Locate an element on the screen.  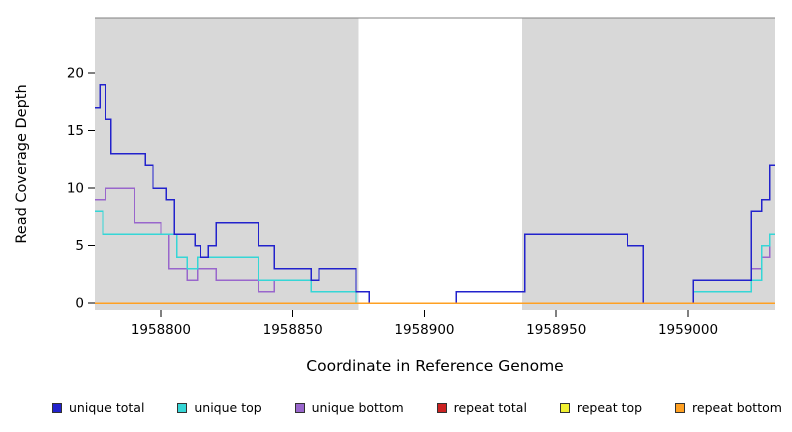
x-tick-label: 1958800 is located at coordinates (161, 330).